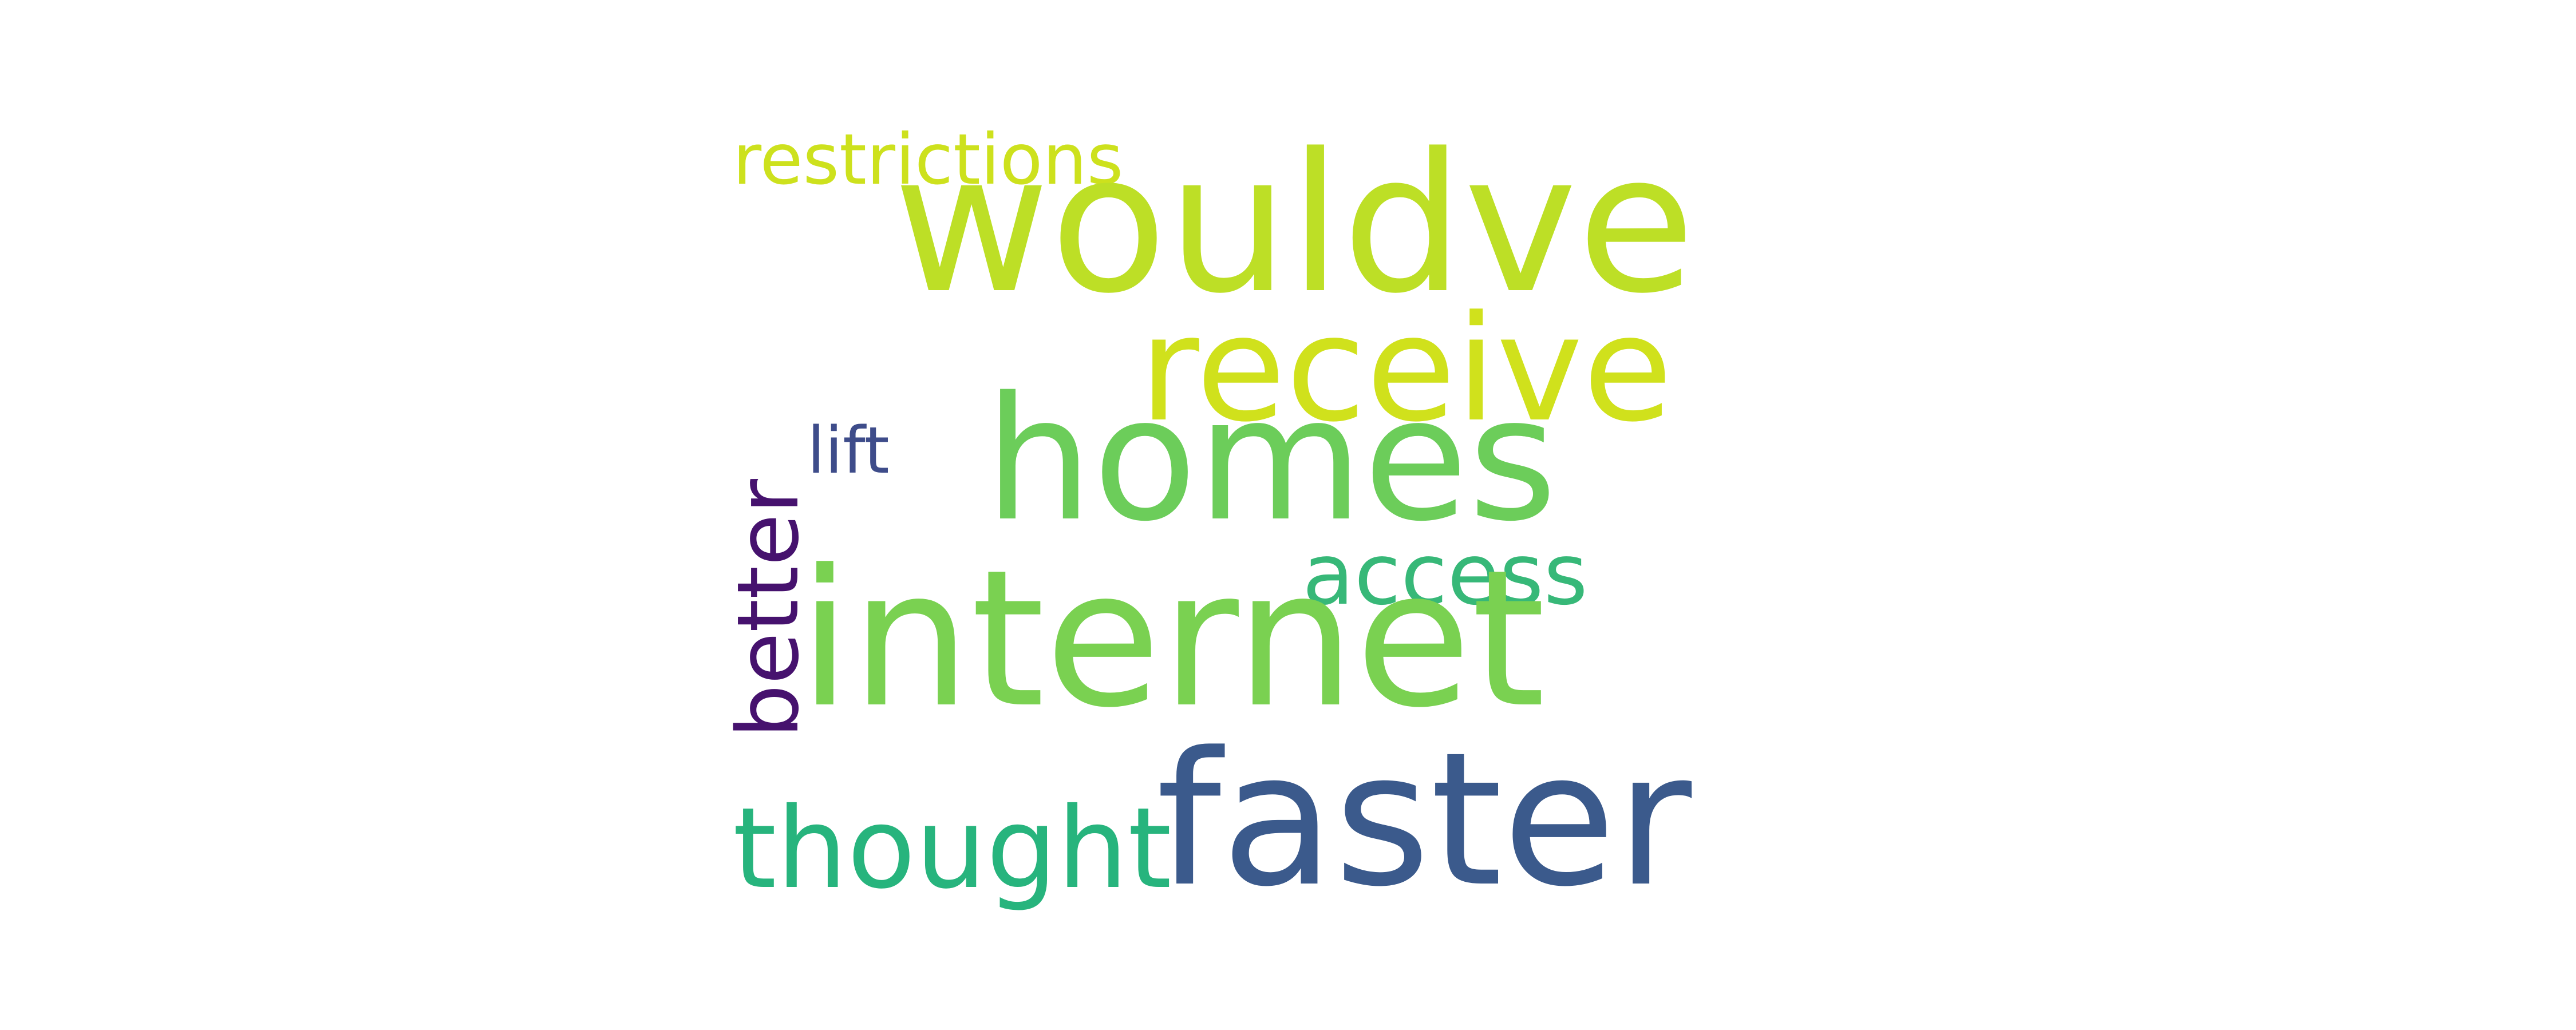 The width and height of the screenshot is (2576, 1030). Describe the element at coordinates (952, 848) in the screenshot. I see `word-thought: thought` at that location.